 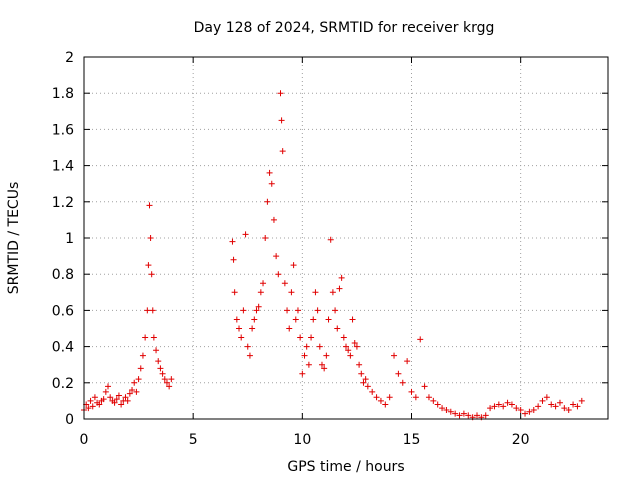 What do you see at coordinates (521, 440) in the screenshot?
I see `x-tick-label: 20` at bounding box center [521, 440].